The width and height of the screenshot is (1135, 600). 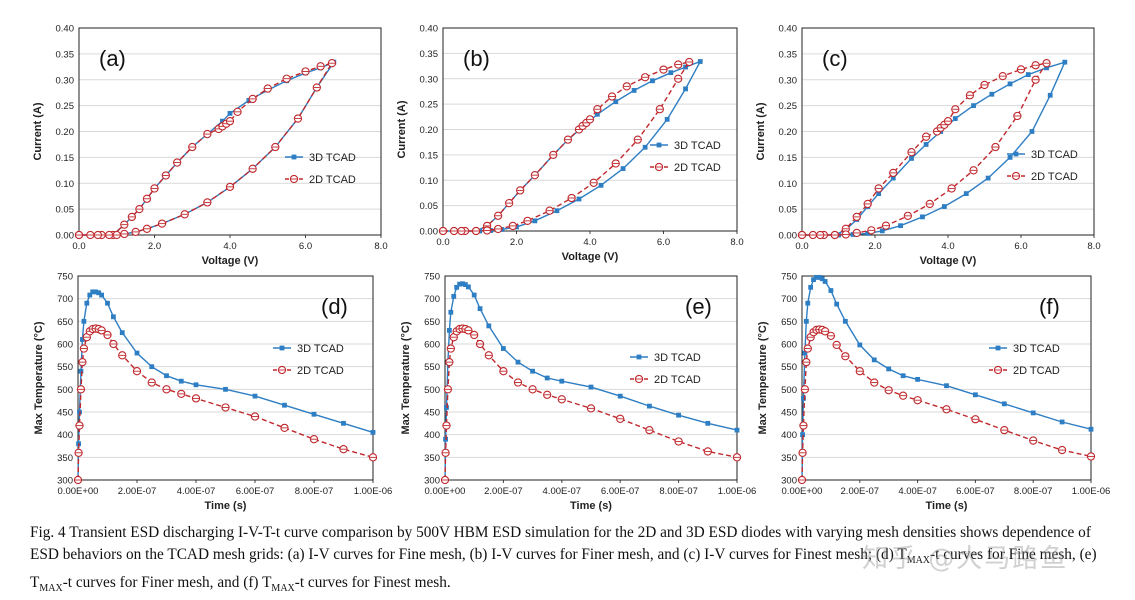 I want to click on caption-text-4: -t curves for Finest mesh., so click(x=372, y=583).